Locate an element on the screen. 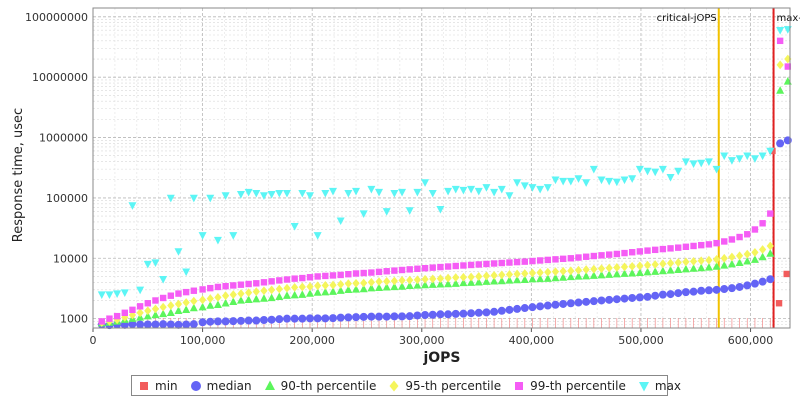 Image resolution: width=800 pixels, height=400 pixels. y-tick-label: 100000000 is located at coordinates (56, 17).